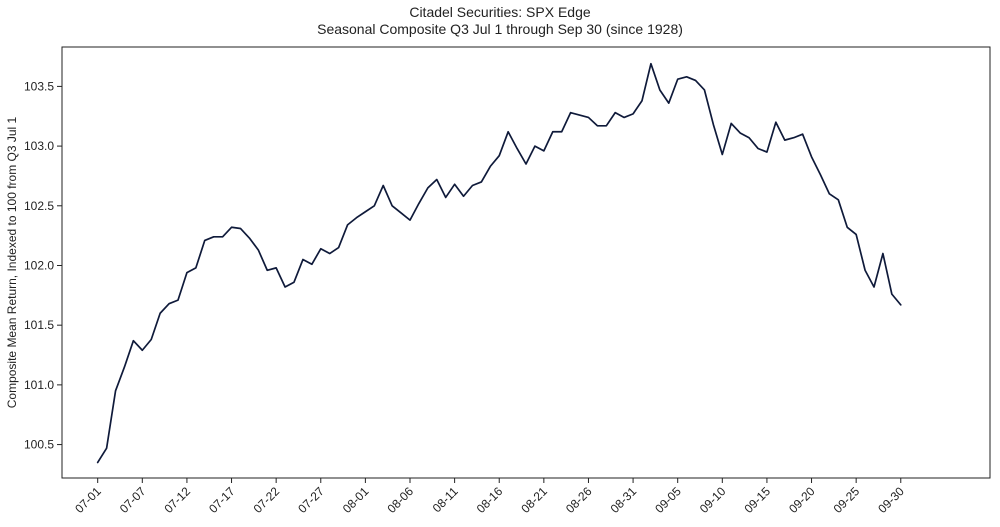 The height and width of the screenshot is (527, 1000). I want to click on x-tick-label: 09-30, so click(891, 500).